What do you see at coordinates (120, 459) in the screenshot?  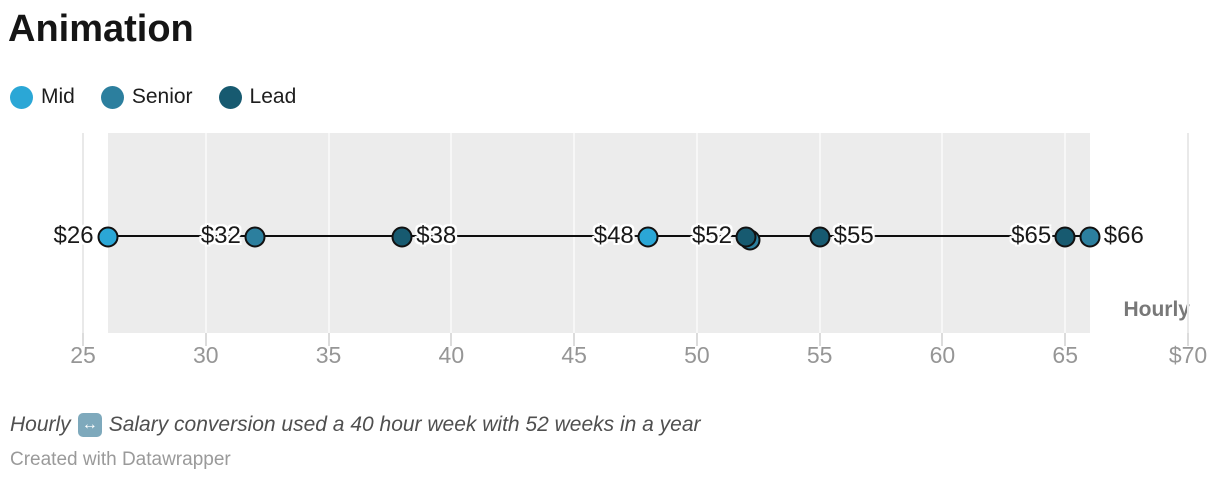 I see `datawrapper-credit-link: Created with Datawrapper` at bounding box center [120, 459].